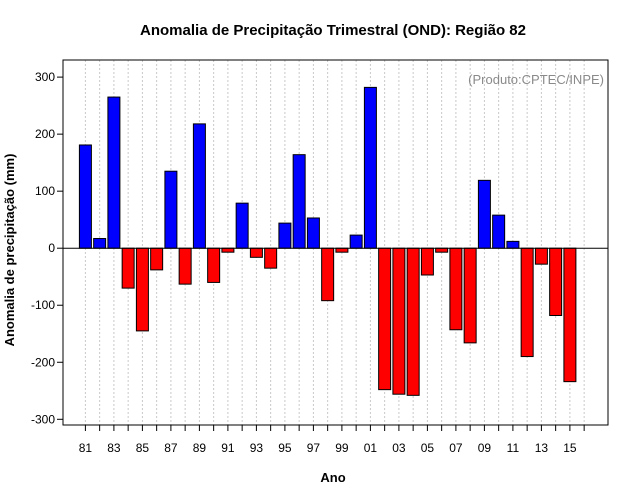 The width and height of the screenshot is (640, 500). I want to click on x-tick-label: 97, so click(314, 448).